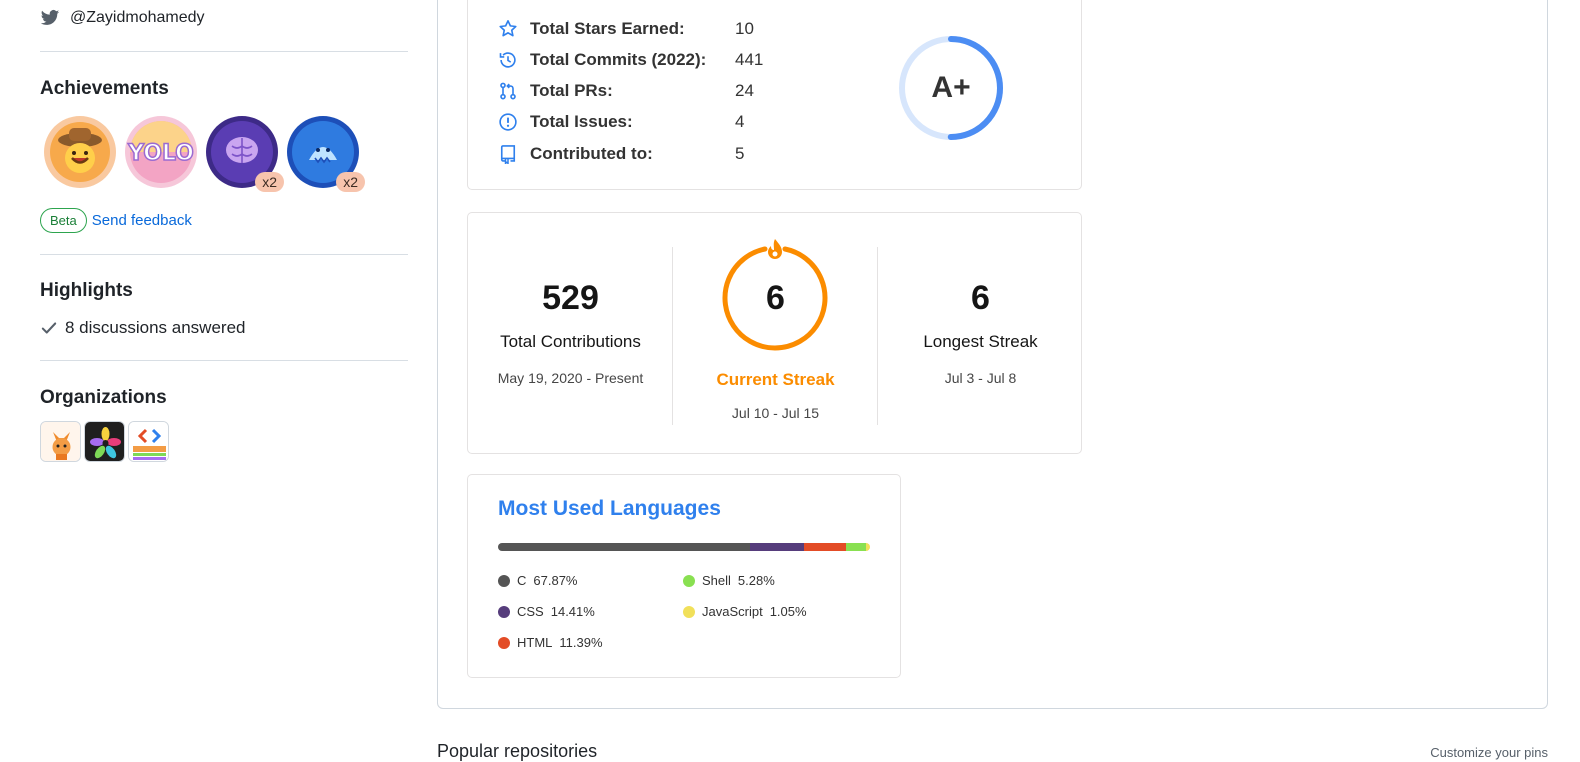 This screenshot has width=1580, height=762. I want to click on galaxy-brain-badge: x2, so click(245, 154).